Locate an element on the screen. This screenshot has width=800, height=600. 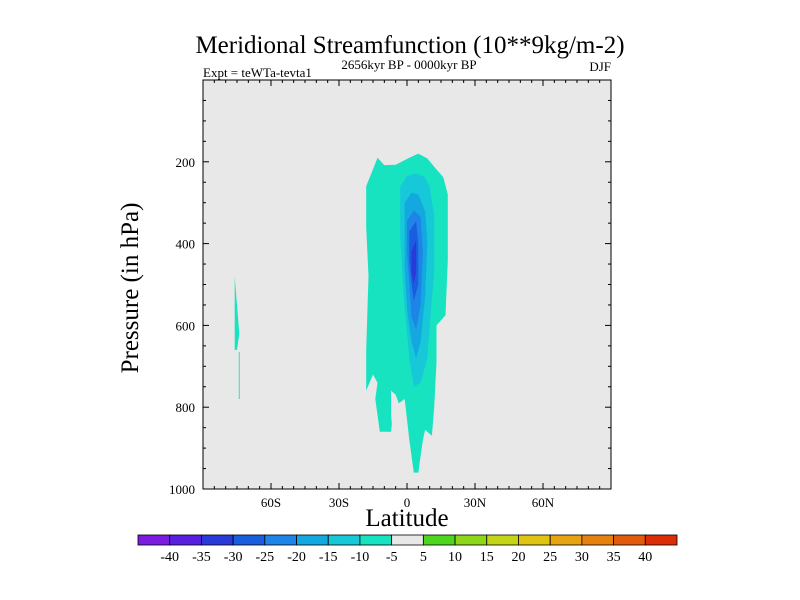
colorbar: -40 -35 -30 -25 -20 -15 -10 -5 5 10 15 20 25 30 35 40 is located at coordinates (407, 549).